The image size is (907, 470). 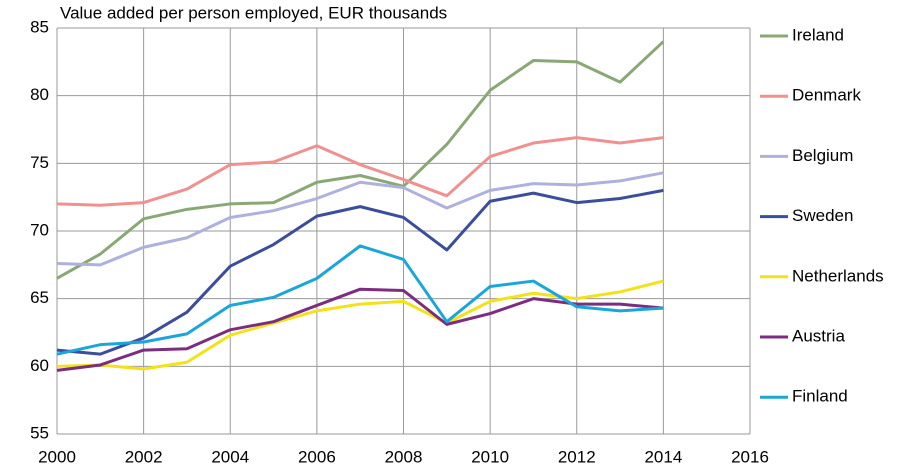 I want to click on legend-label: Denmark, so click(x=826, y=95).